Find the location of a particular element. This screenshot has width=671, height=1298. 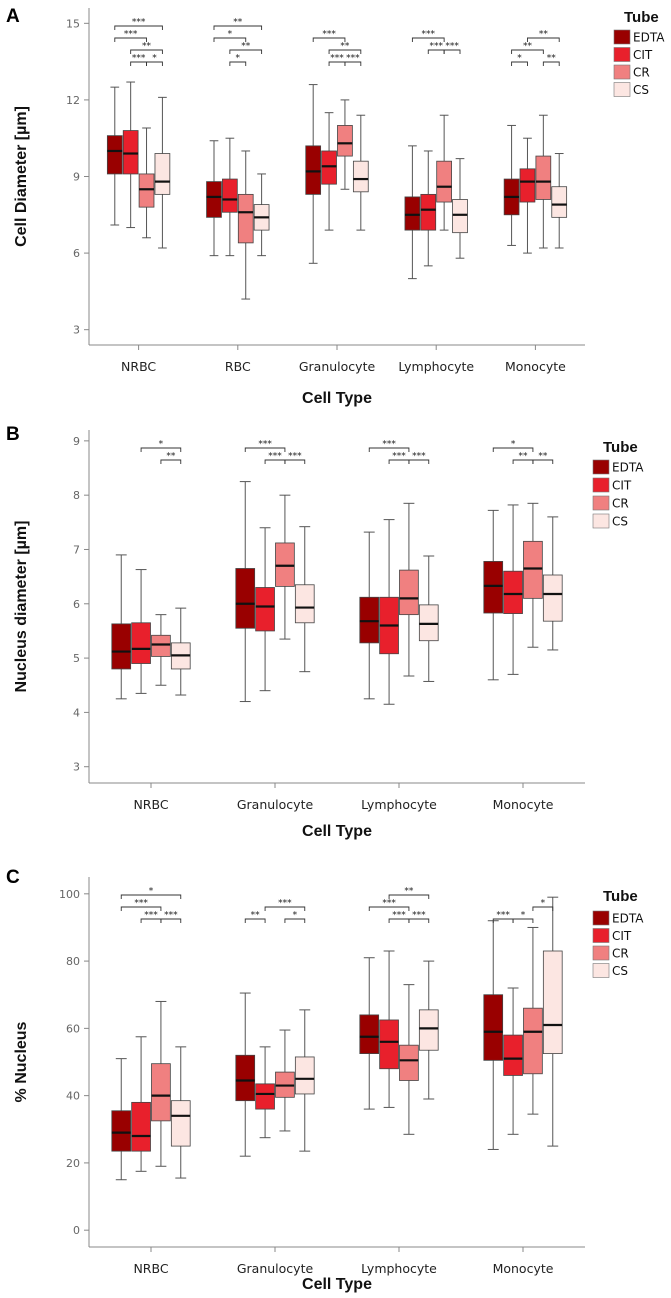

panel-a-x-tick-label: RBC is located at coordinates (238, 366).